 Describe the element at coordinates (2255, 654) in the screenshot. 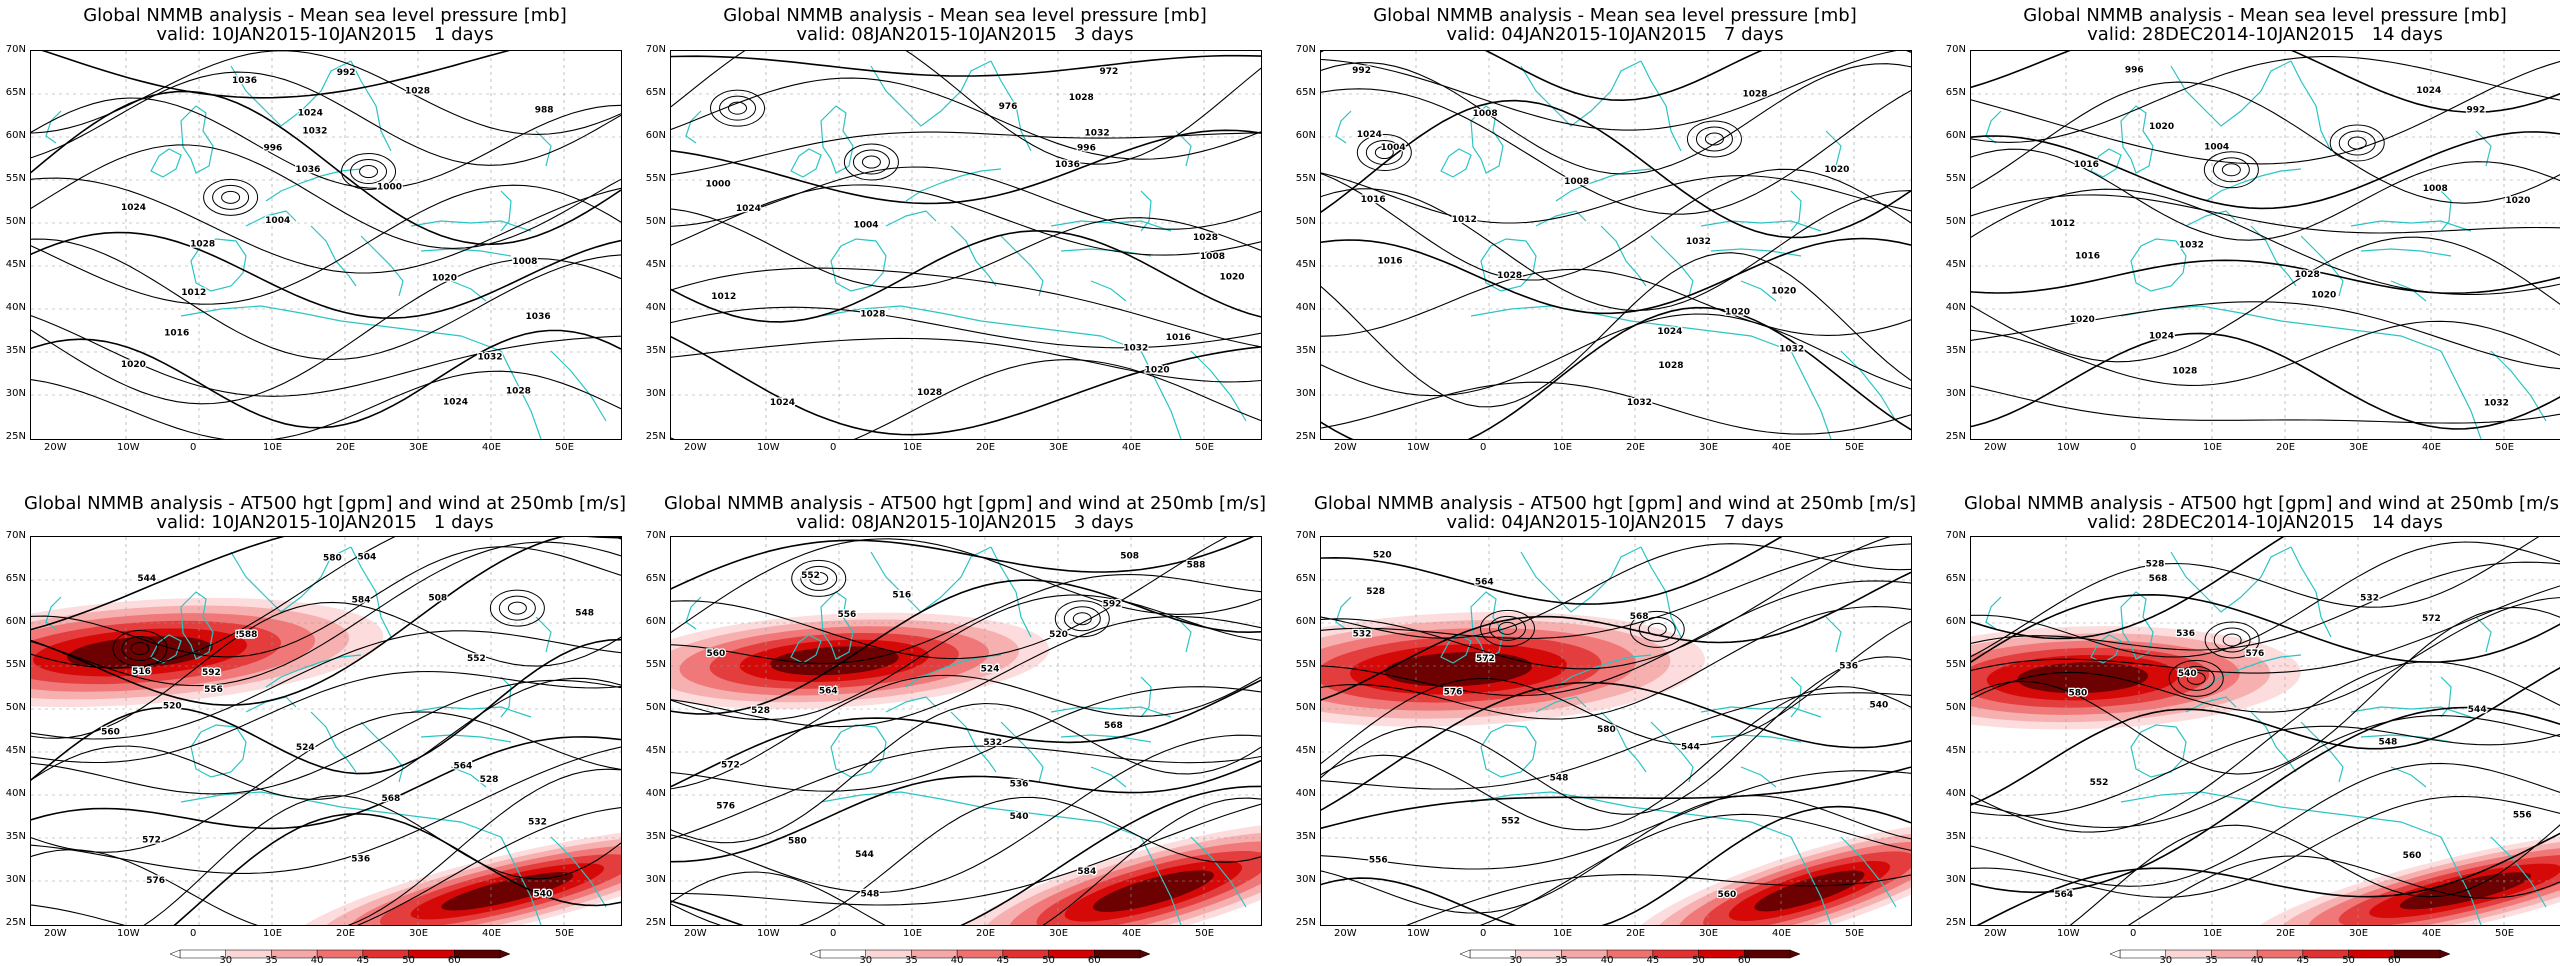

I see `contour-label: 576` at that location.